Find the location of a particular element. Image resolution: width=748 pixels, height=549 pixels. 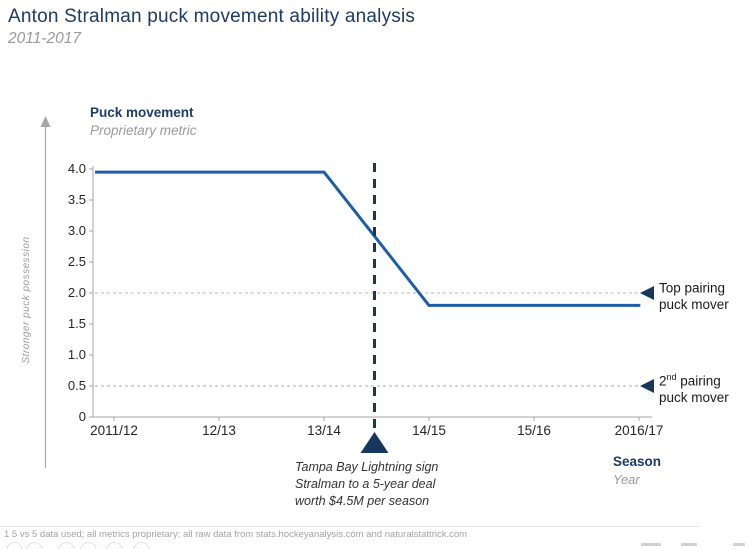

y-tick-label: 3.5 is located at coordinates (76, 199).